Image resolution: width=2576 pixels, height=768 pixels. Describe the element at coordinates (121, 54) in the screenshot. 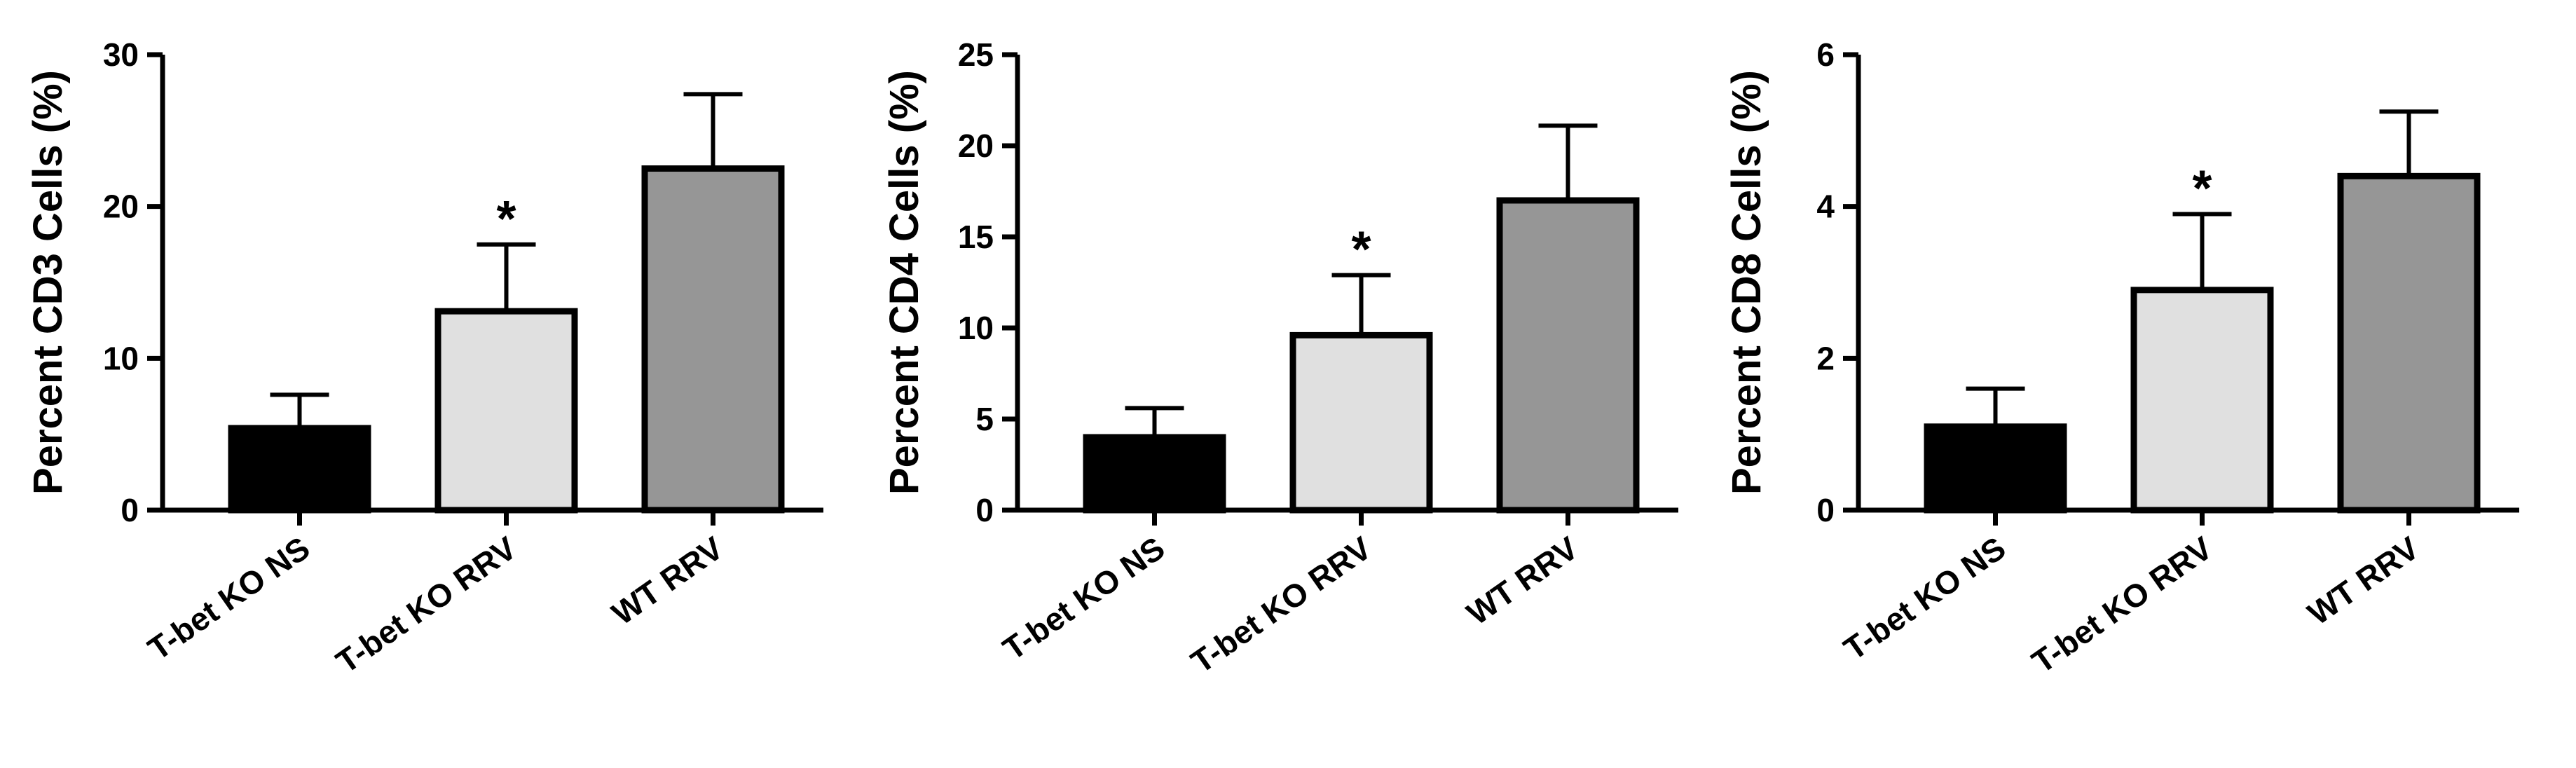

I see `y-tick-label: 30` at that location.